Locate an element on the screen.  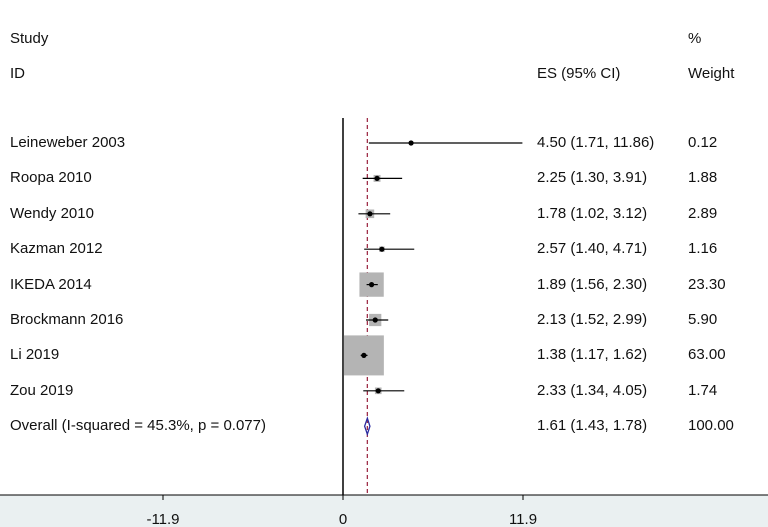
study-weight-text: 0.12 is located at coordinates (703, 142).